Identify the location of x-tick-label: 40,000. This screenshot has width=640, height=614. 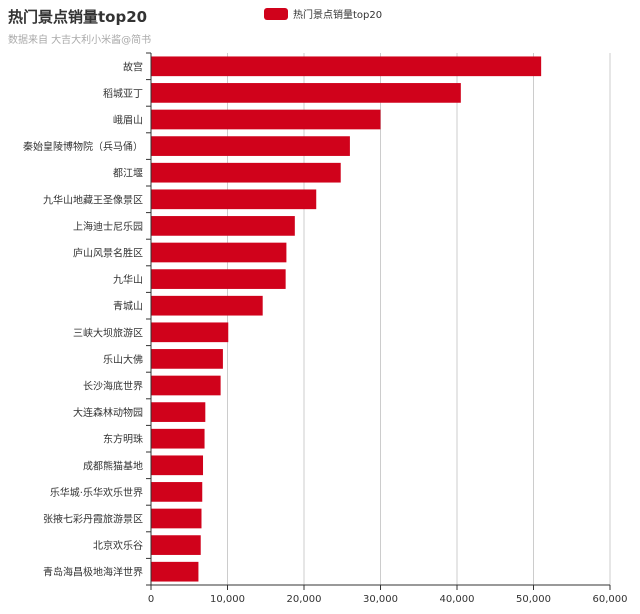
(457, 599).